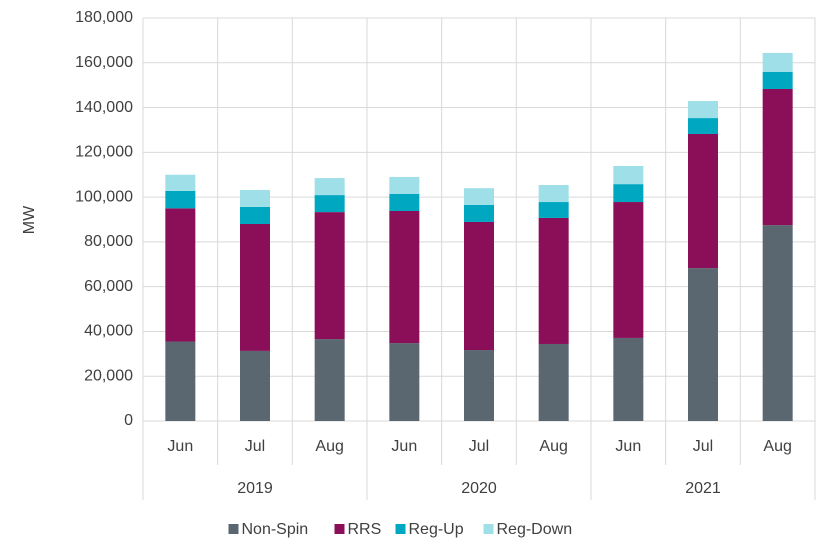  I want to click on legend-label: Reg-Down, so click(535, 529).